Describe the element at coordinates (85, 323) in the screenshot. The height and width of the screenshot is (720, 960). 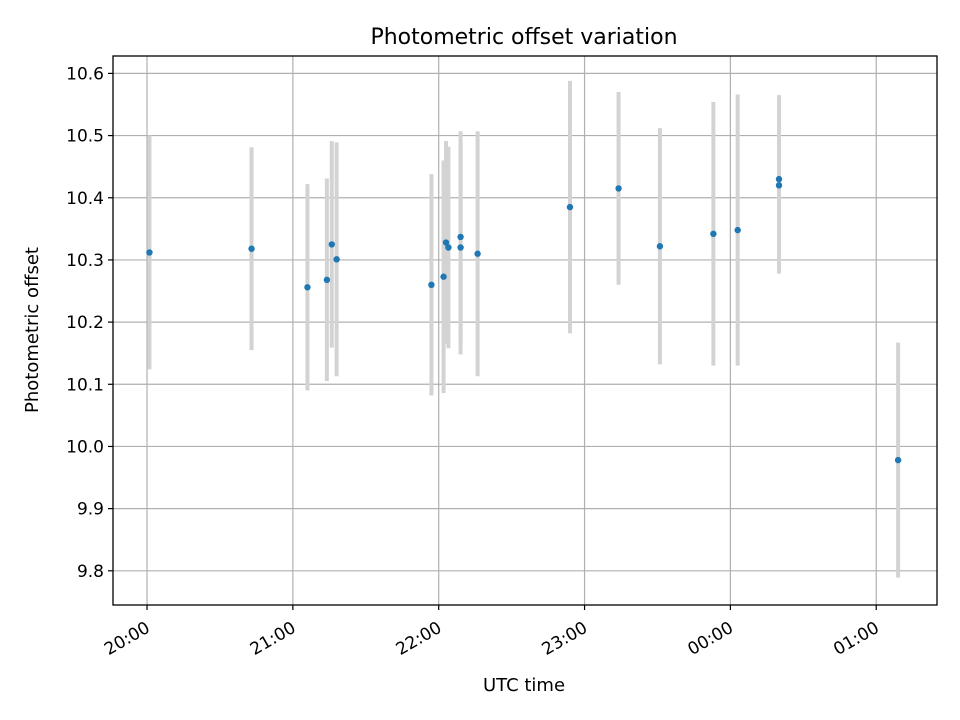
I see `y-tick-label: 10.2` at that location.